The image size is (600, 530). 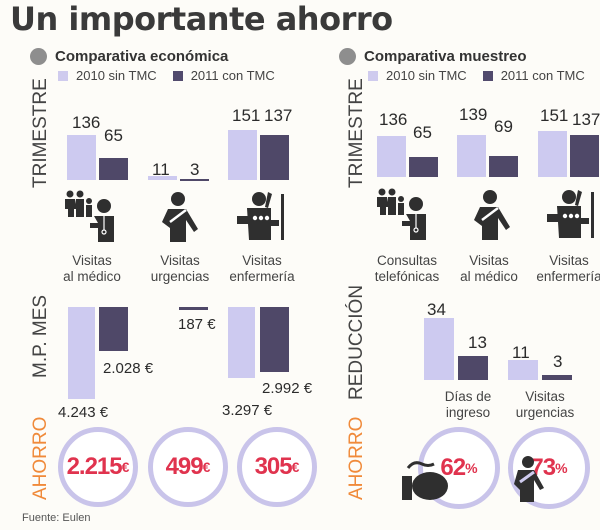 What do you see at coordinates (503, 126) in the screenshot?
I see `value-label: 69` at bounding box center [503, 126].